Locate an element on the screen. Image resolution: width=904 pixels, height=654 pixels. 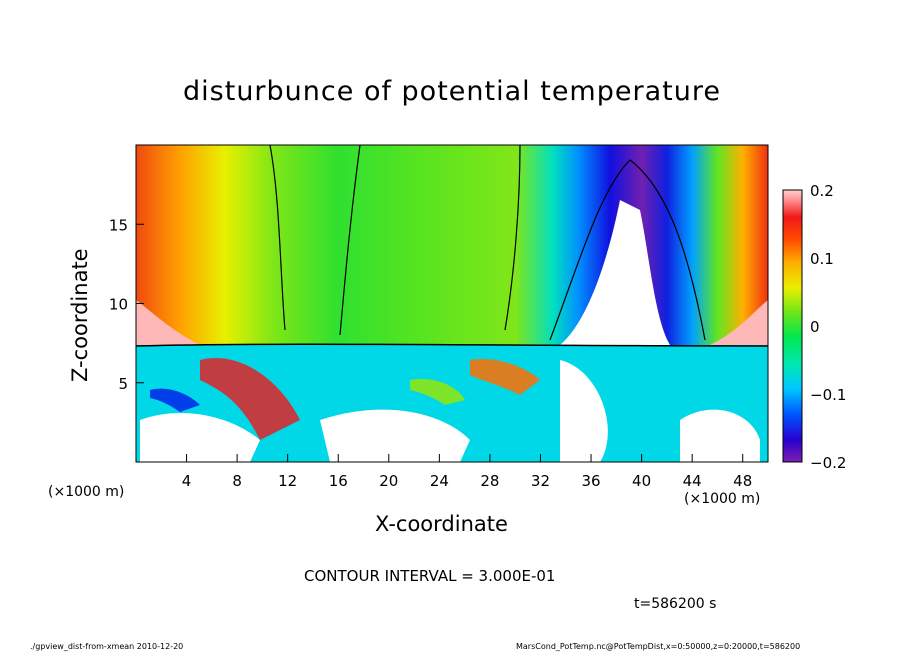
y-tick-label: 15 is located at coordinates (118, 225).